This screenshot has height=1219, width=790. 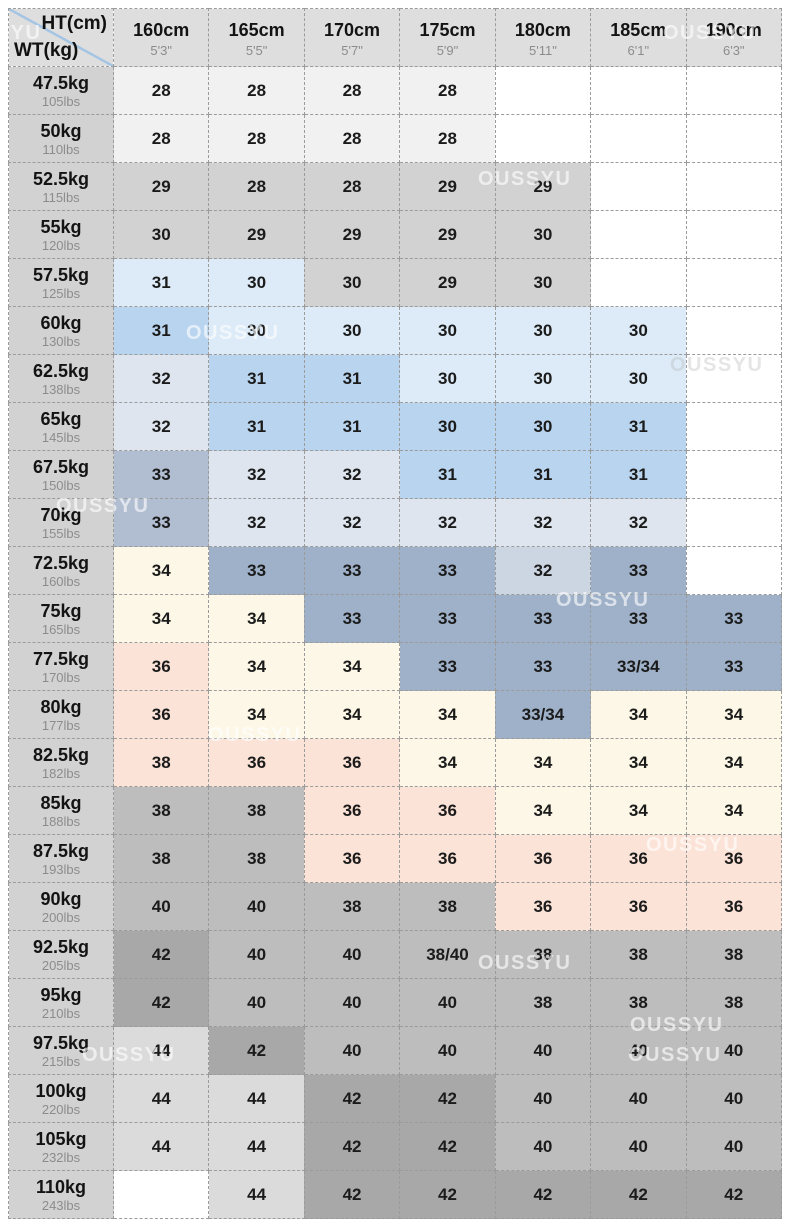 What do you see at coordinates (61, 821) in the screenshot?
I see `weight-lbs-label: 188lbs` at bounding box center [61, 821].